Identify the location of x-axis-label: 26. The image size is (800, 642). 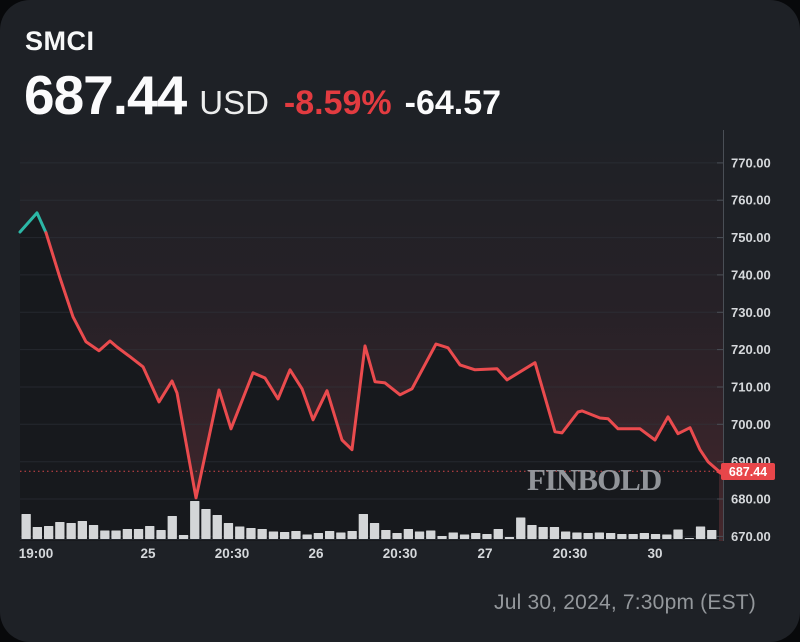
(316, 553).